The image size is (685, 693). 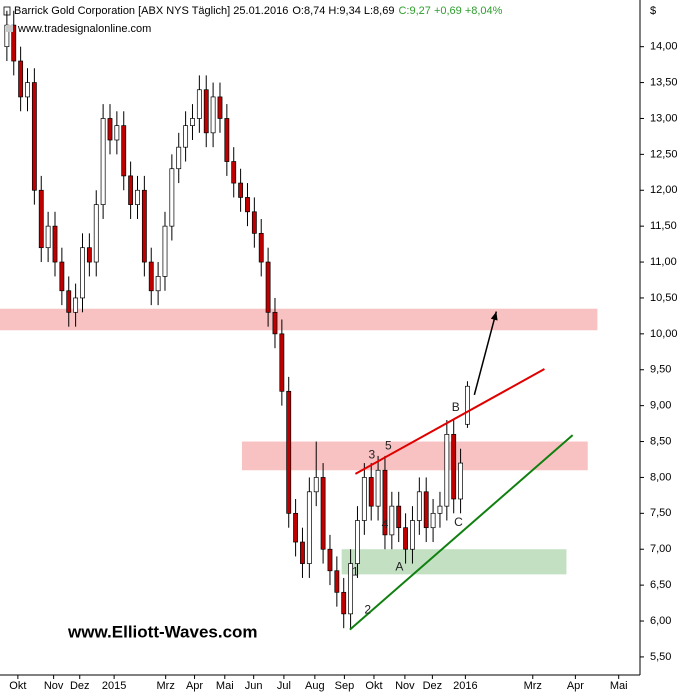 What do you see at coordinates (372, 454) in the screenshot?
I see `wave-label: 3` at bounding box center [372, 454].